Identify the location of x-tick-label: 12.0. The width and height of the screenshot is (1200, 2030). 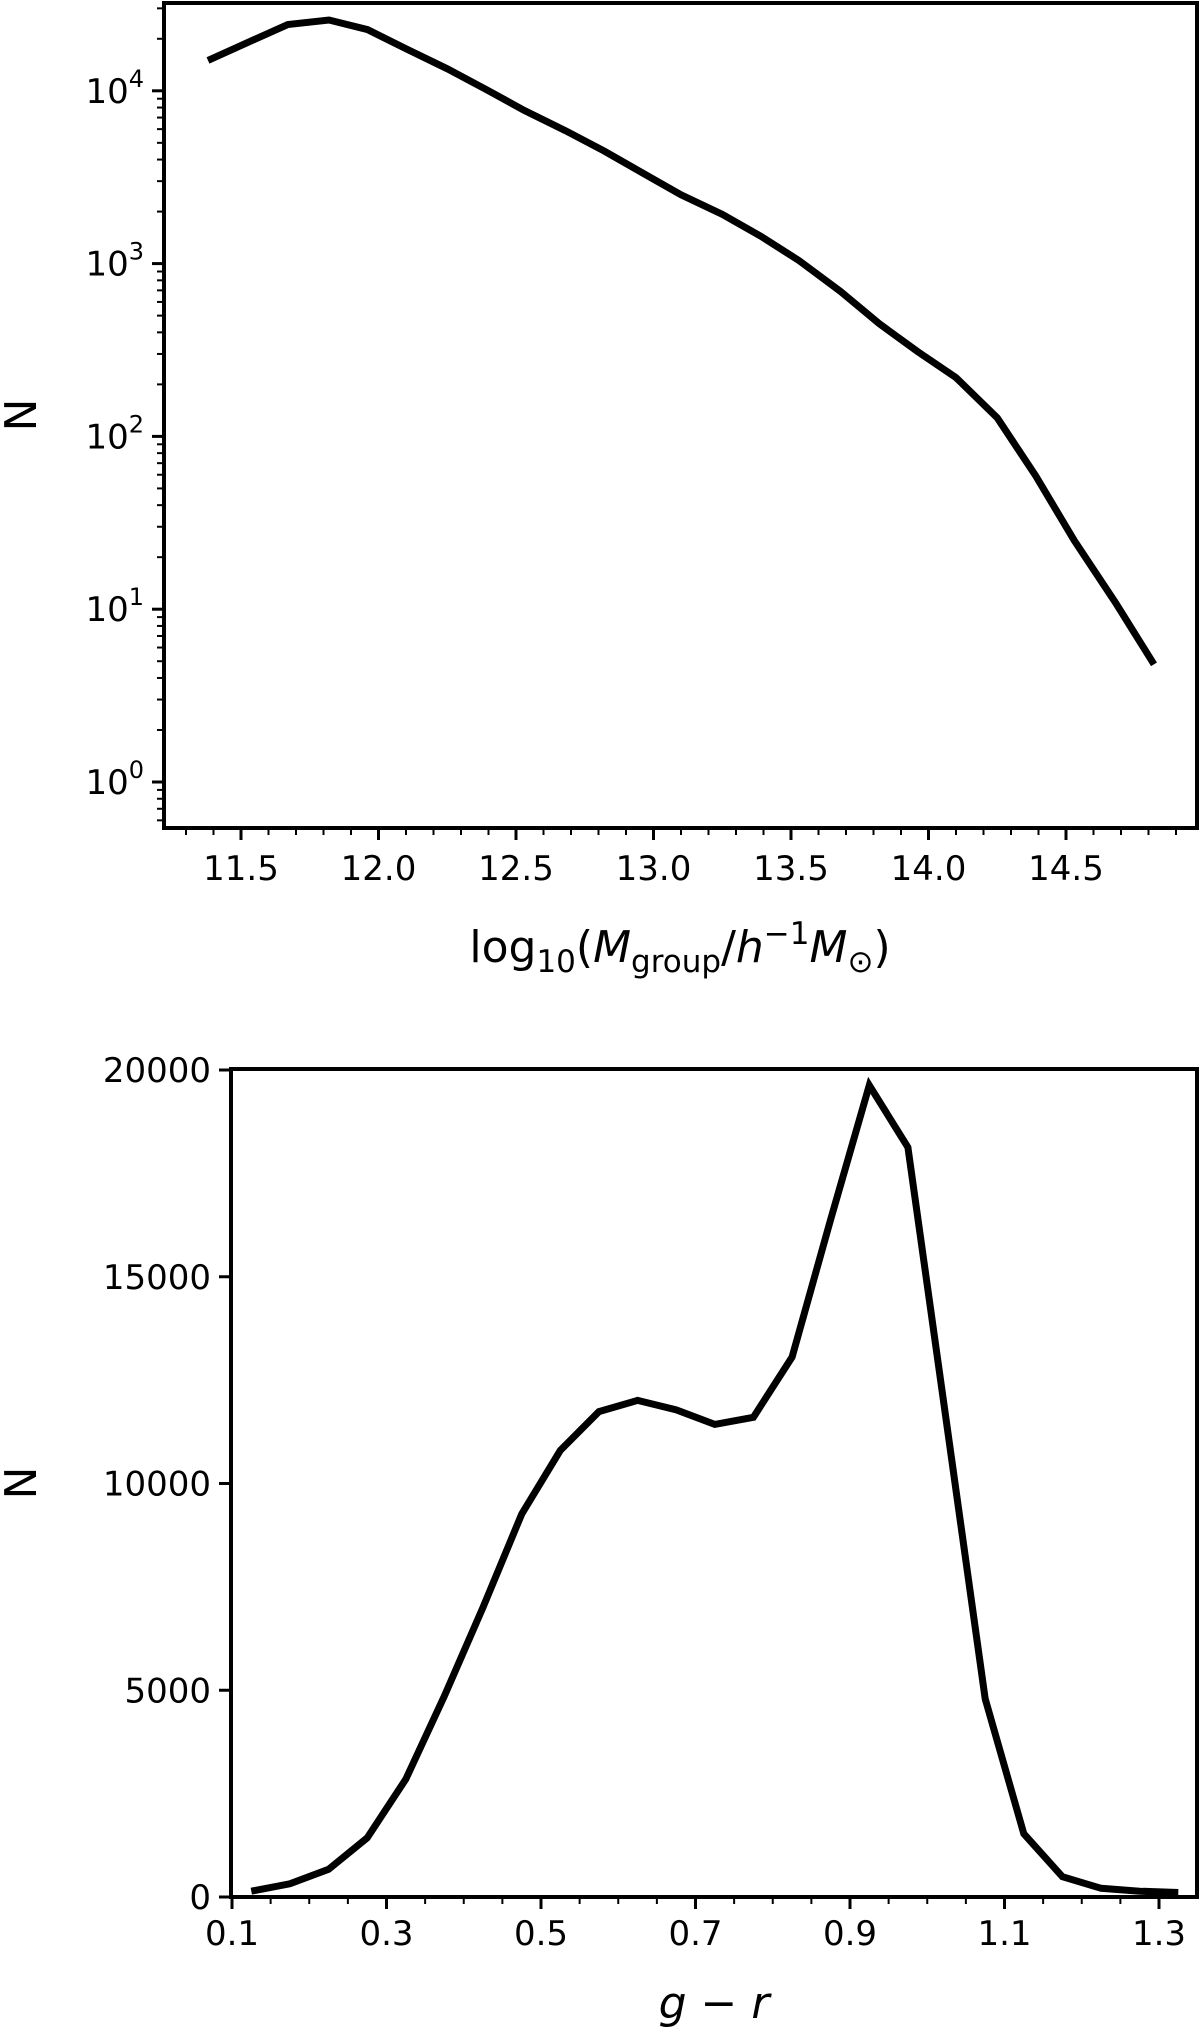
(379, 869).